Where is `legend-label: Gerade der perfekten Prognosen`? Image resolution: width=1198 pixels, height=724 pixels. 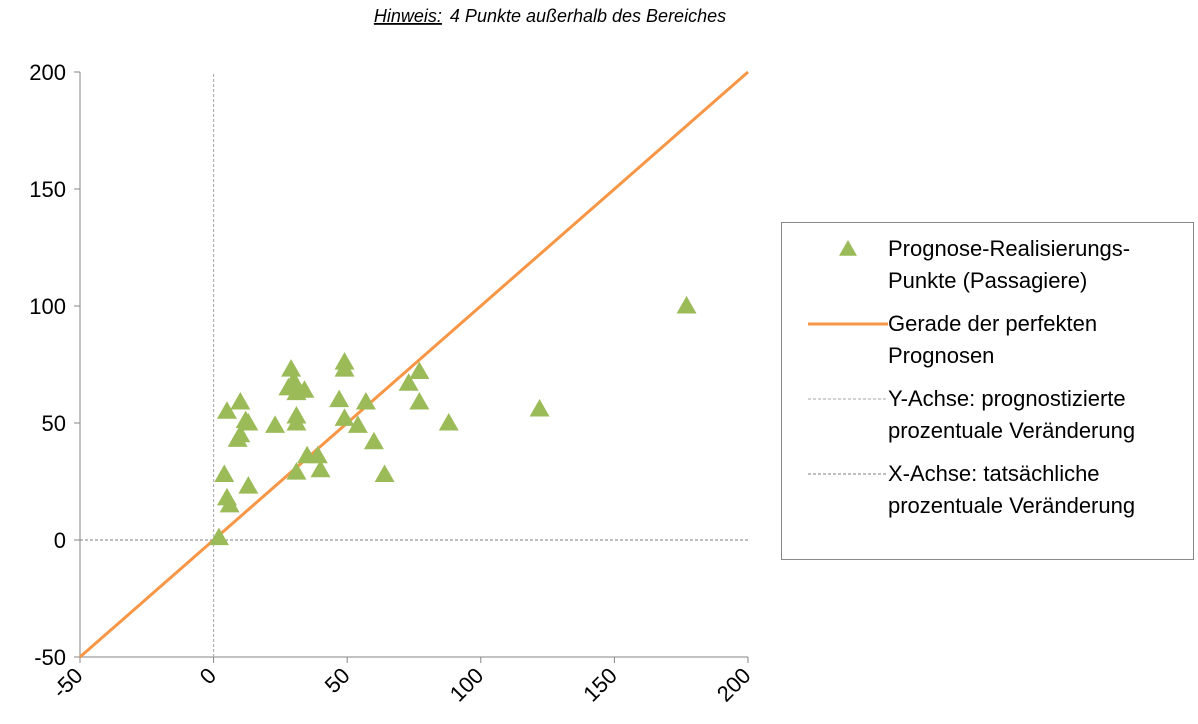
legend-label: Gerade der perfekten Prognosen is located at coordinates (993, 339).